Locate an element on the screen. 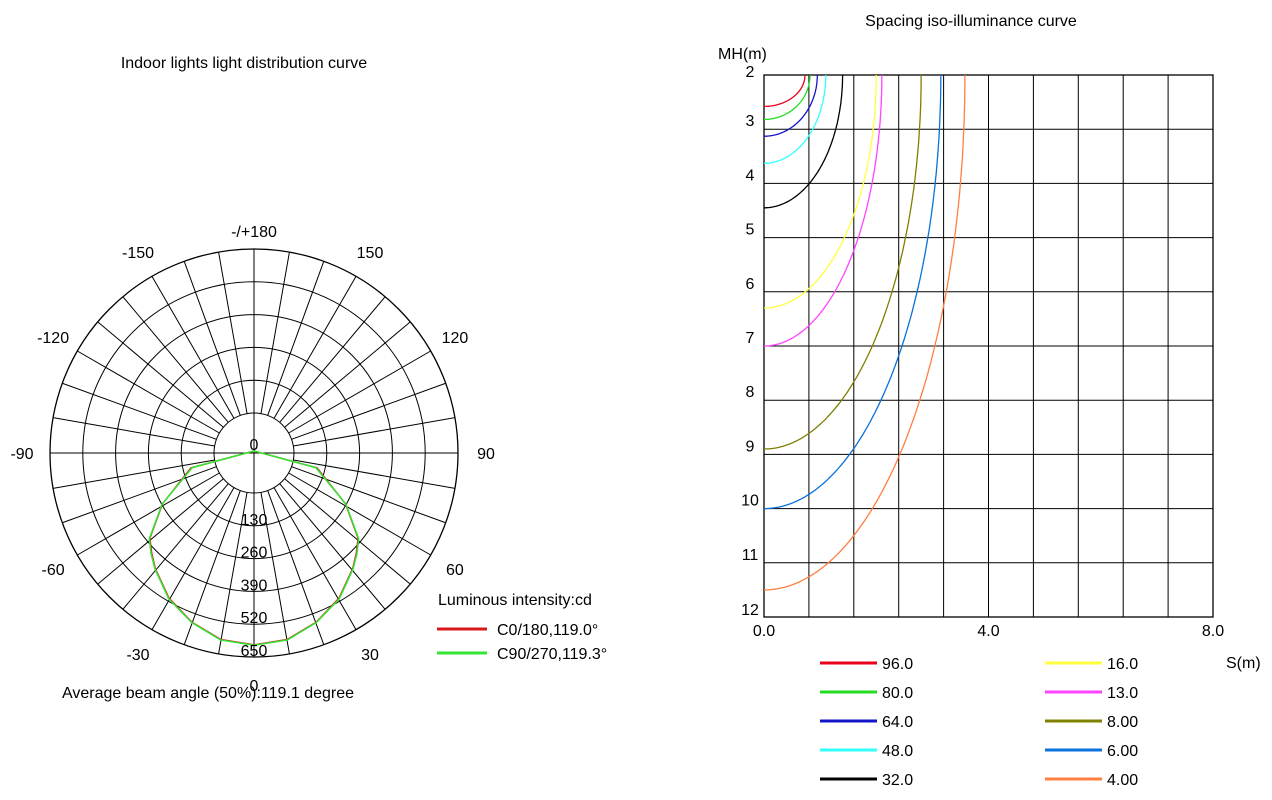 The width and height of the screenshot is (1272, 800). polar-angle-label: 60 is located at coordinates (455, 570).